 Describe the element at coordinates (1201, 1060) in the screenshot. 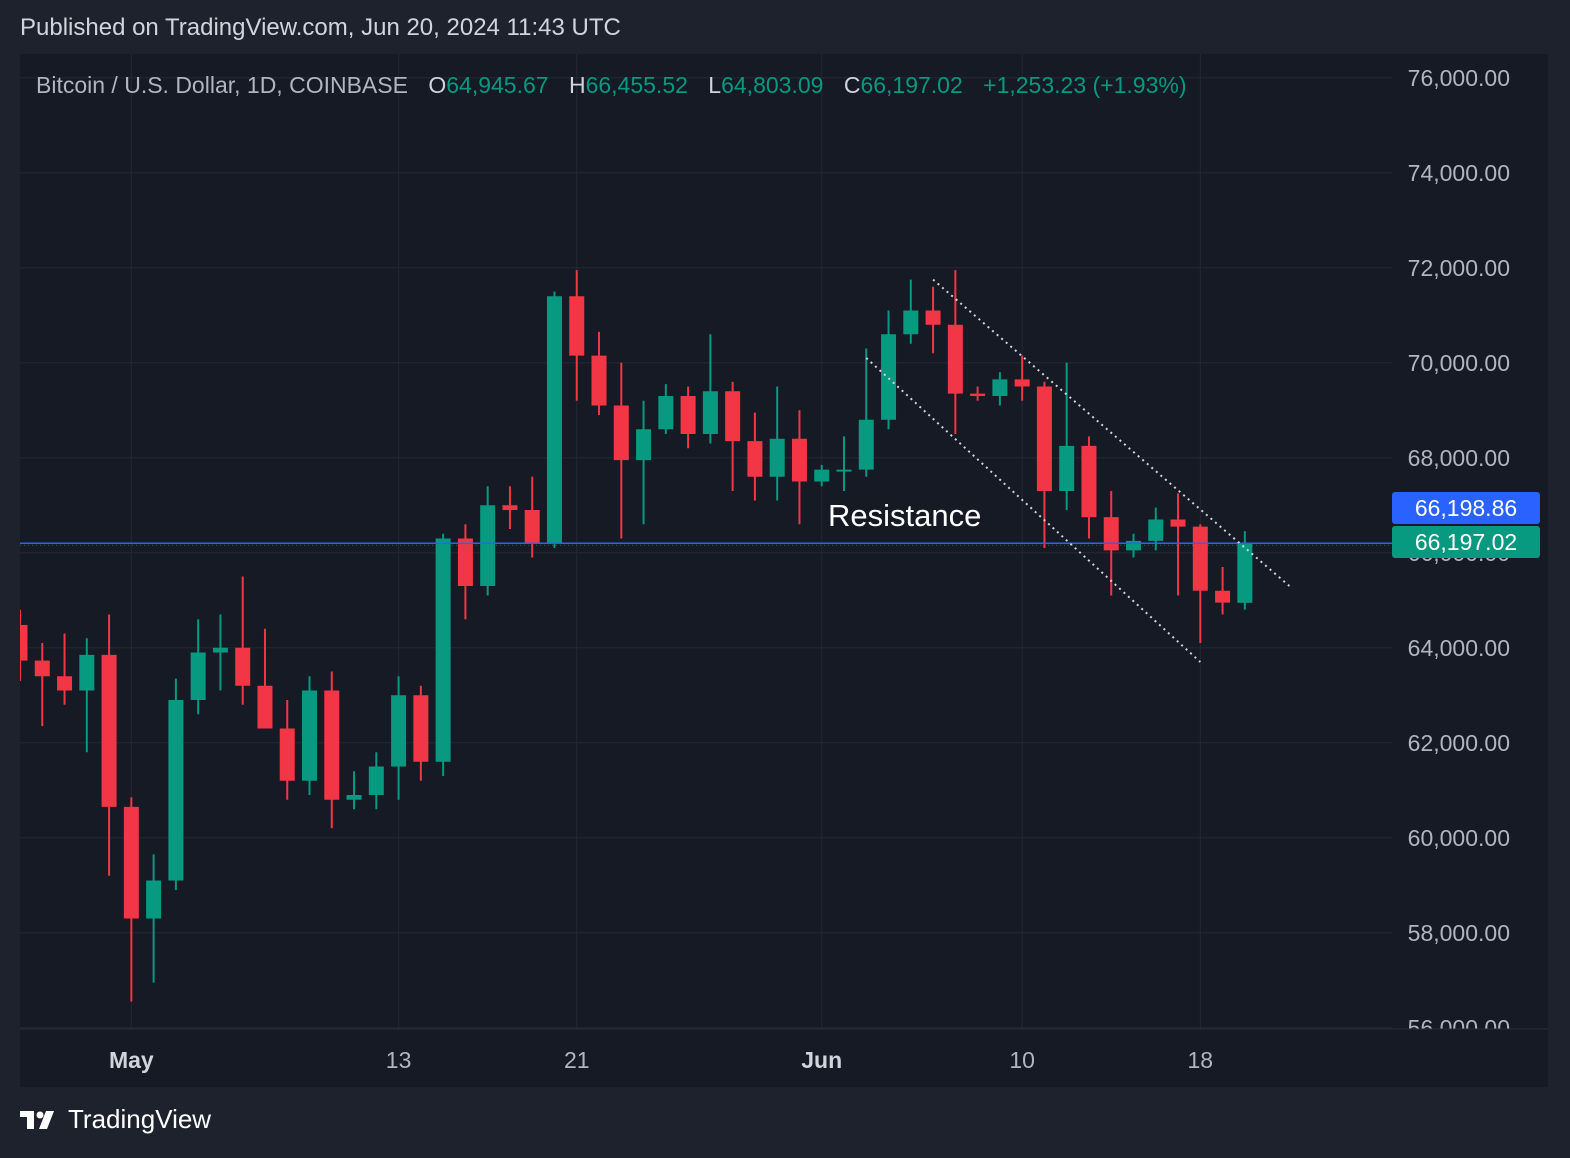

I see `x-tick-label: 18` at that location.